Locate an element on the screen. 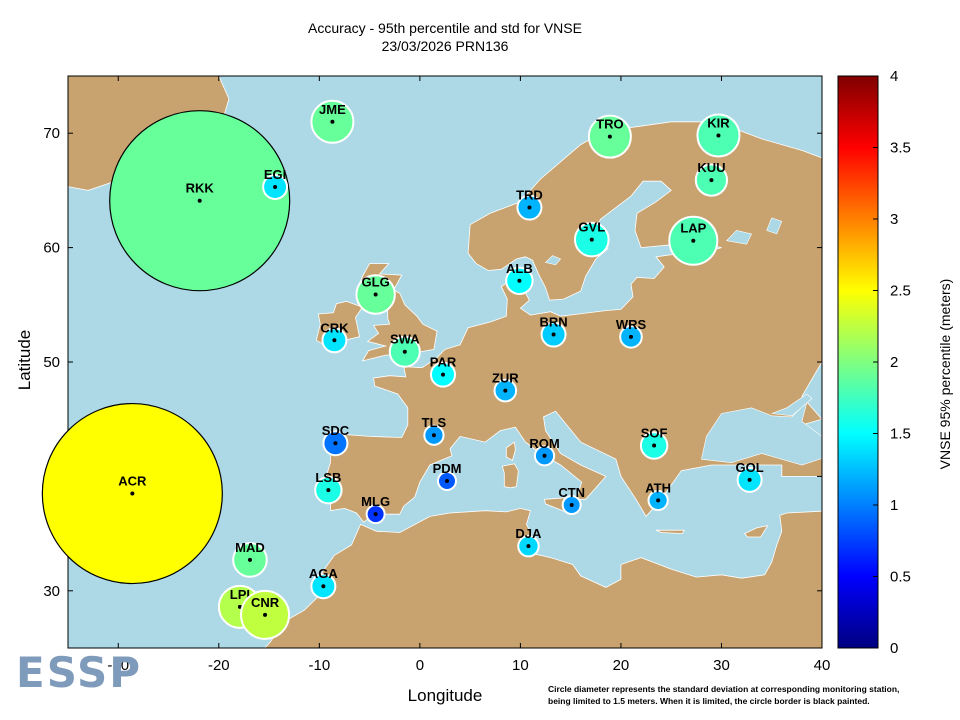 The width and height of the screenshot is (960, 720). station-dot-gvl is located at coordinates (591, 239).